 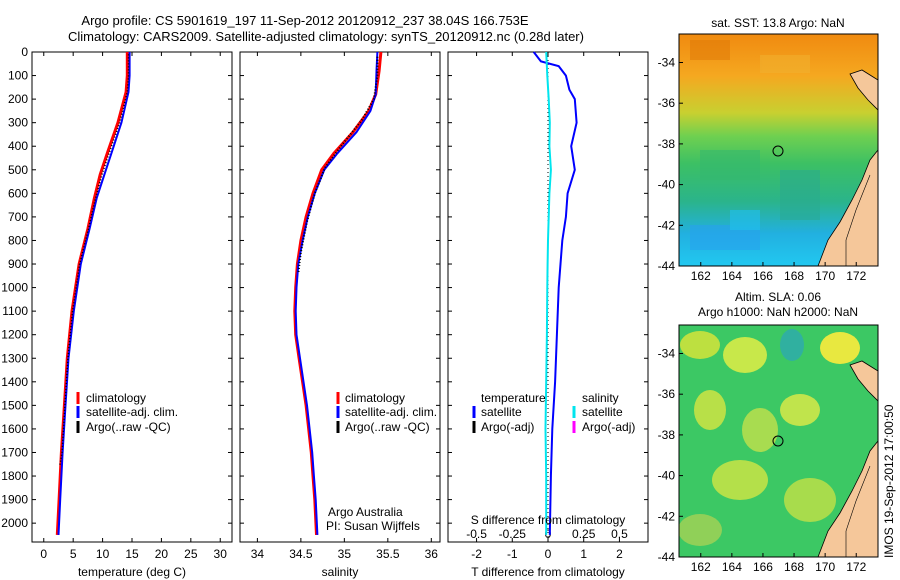 I want to click on depth-tick-label: 1100, so click(x=15, y=311).